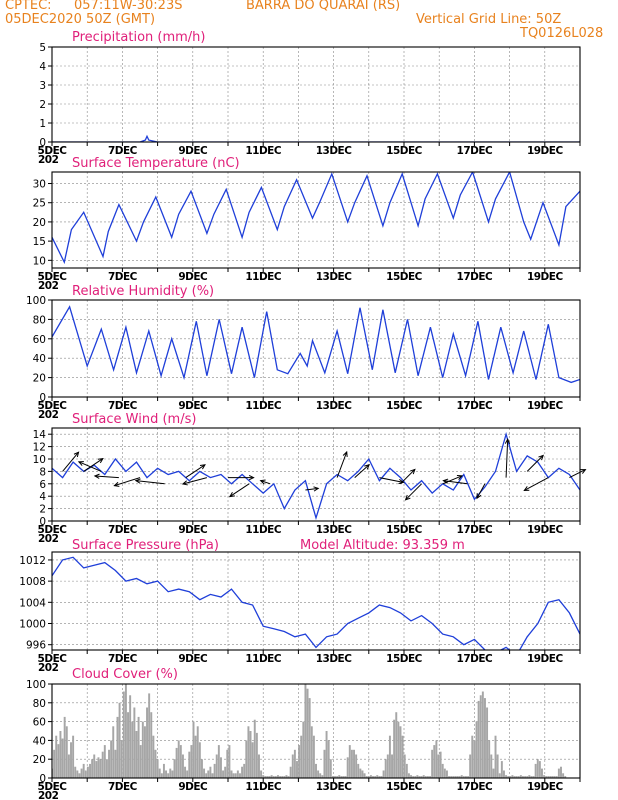 The width and height of the screenshot is (618, 800). Describe the element at coordinates (489, 19) in the screenshot. I see `grid-note: Vertical Grid Line: 50Z` at that location.